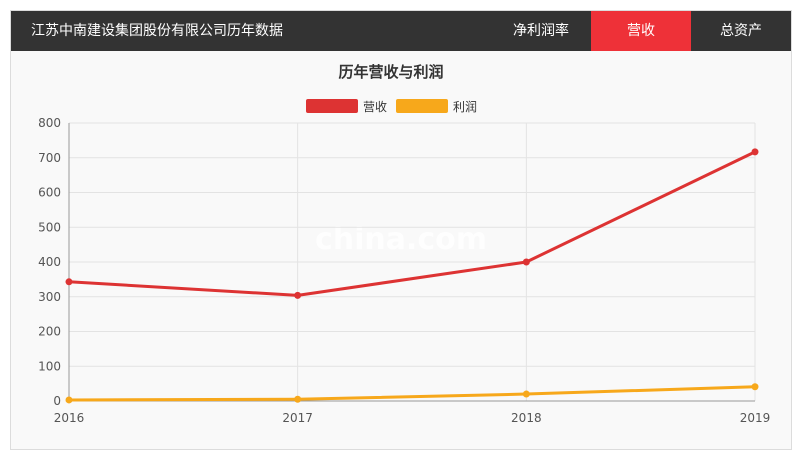 The height and width of the screenshot is (460, 802). I want to click on legend-label-profit: 利润, so click(465, 107).